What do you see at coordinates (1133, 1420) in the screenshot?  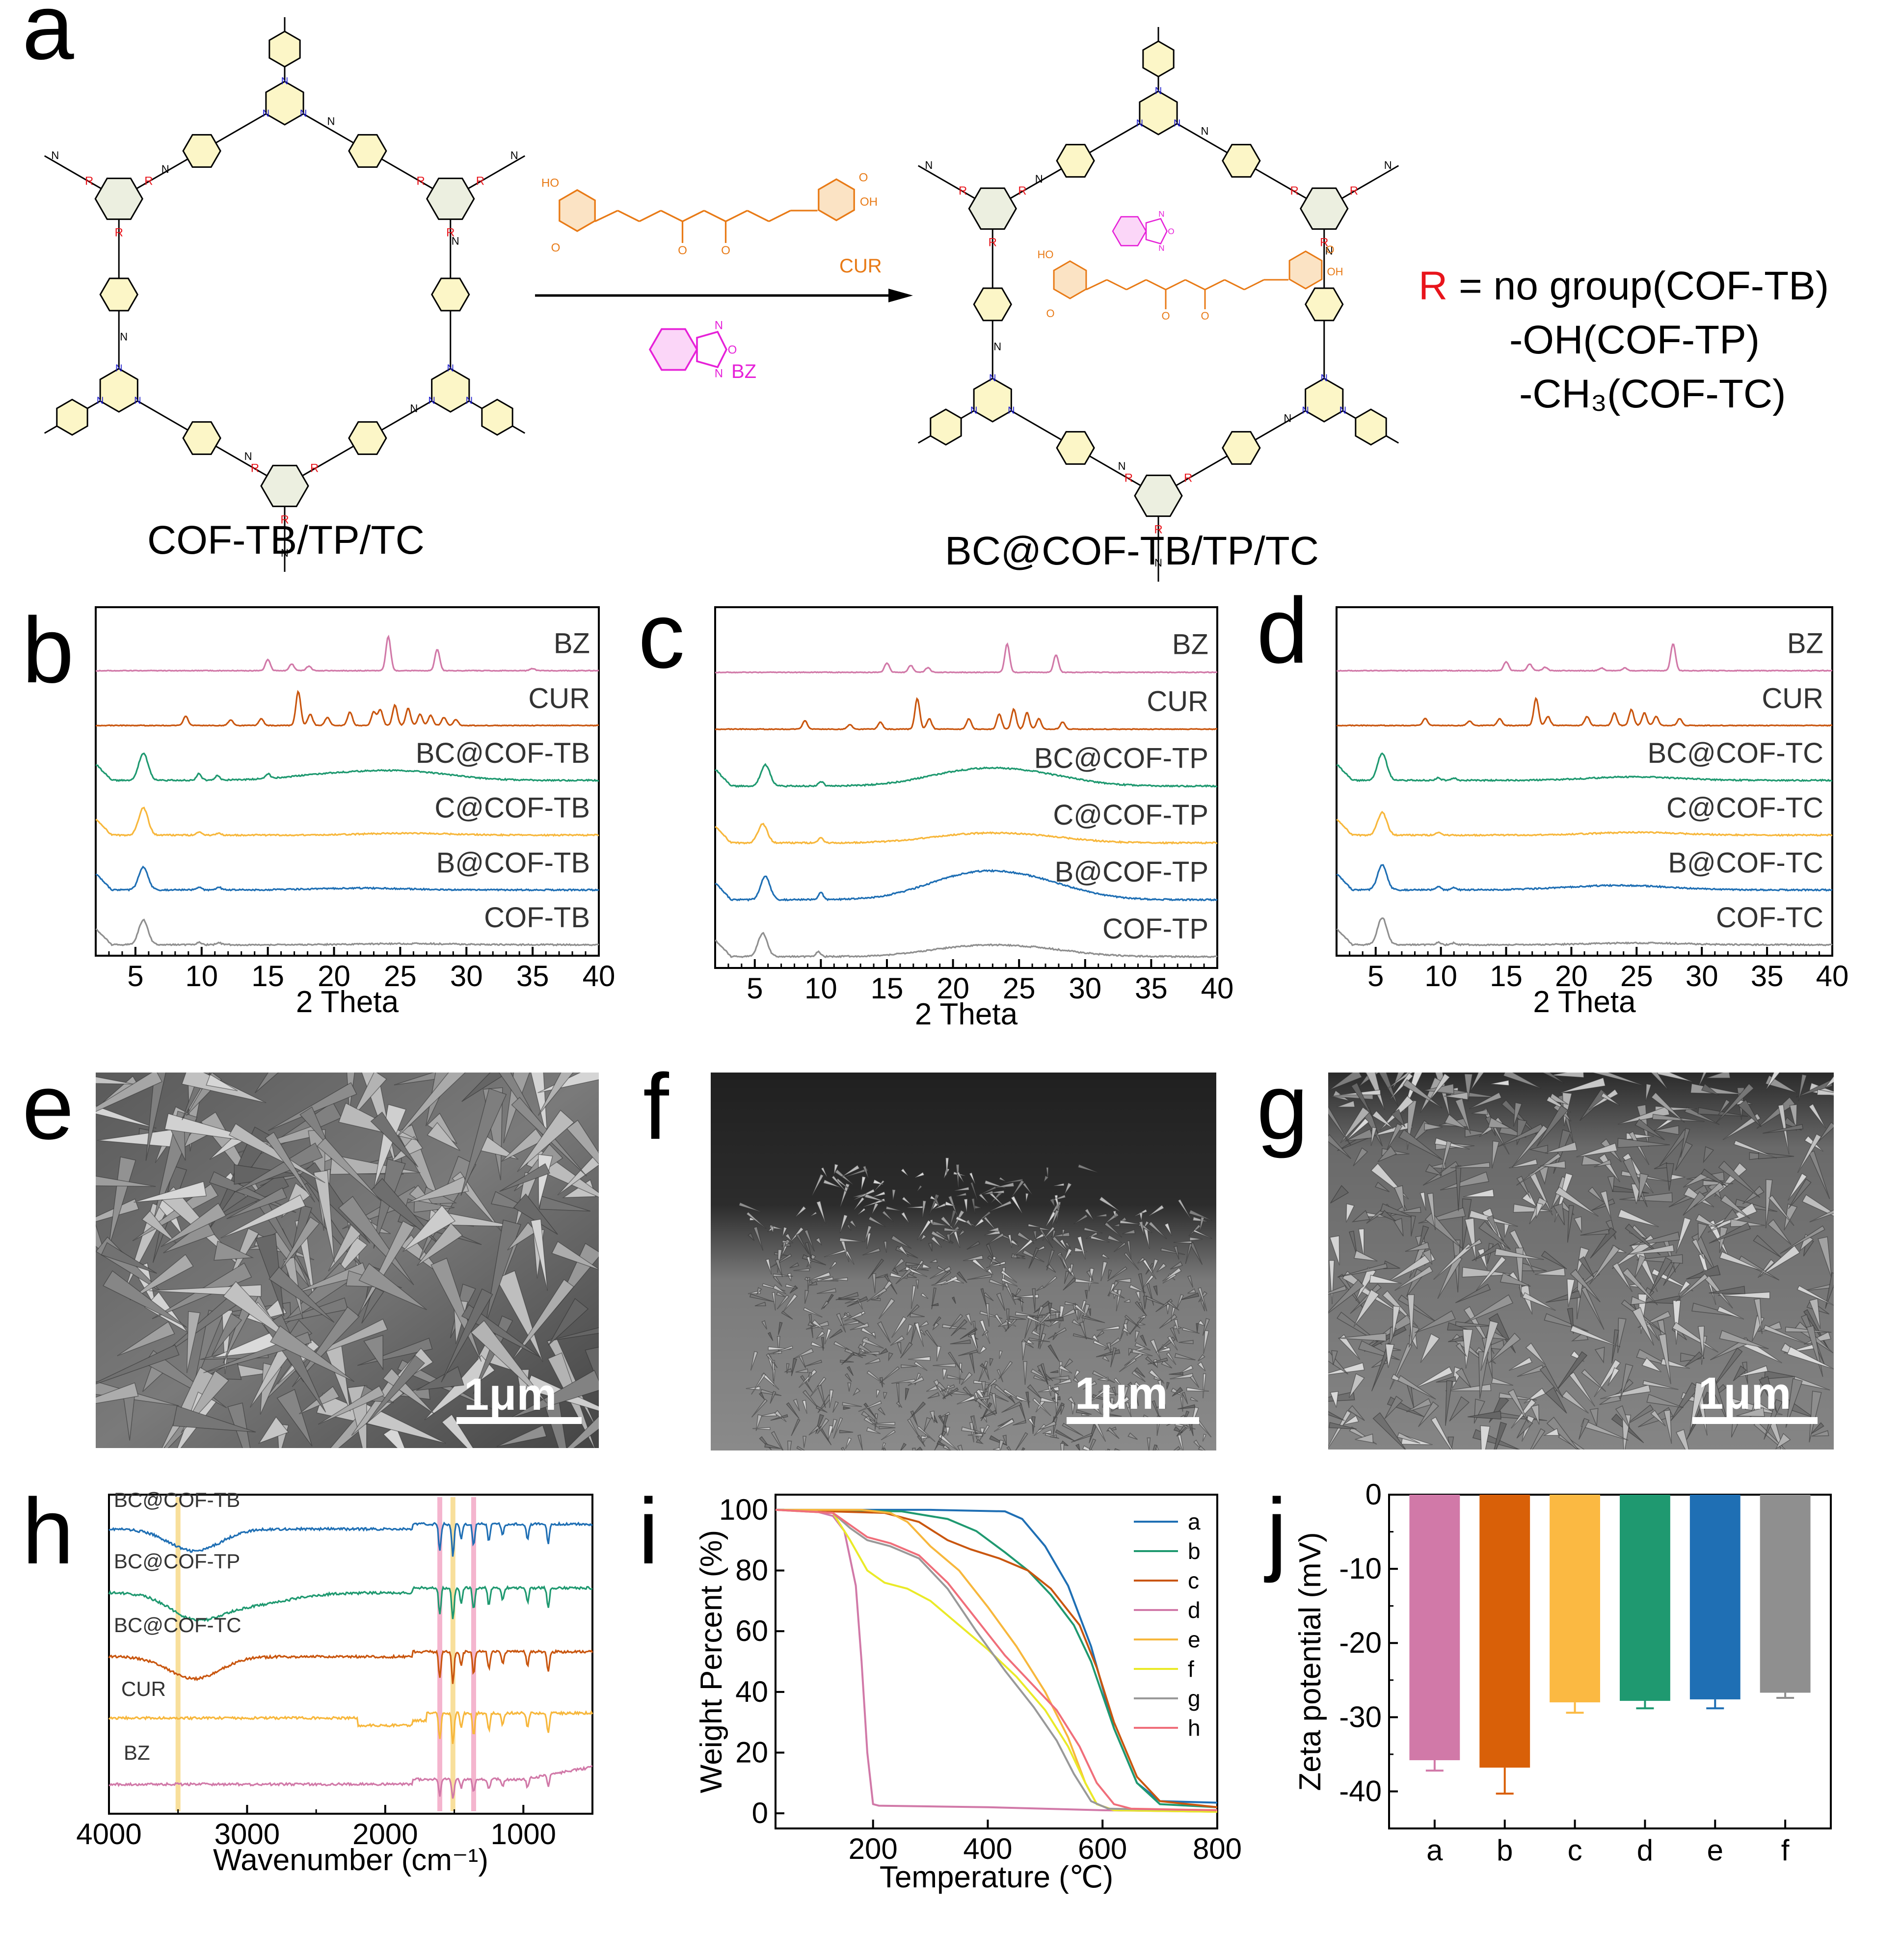 I see `scale-bar-f` at bounding box center [1133, 1420].